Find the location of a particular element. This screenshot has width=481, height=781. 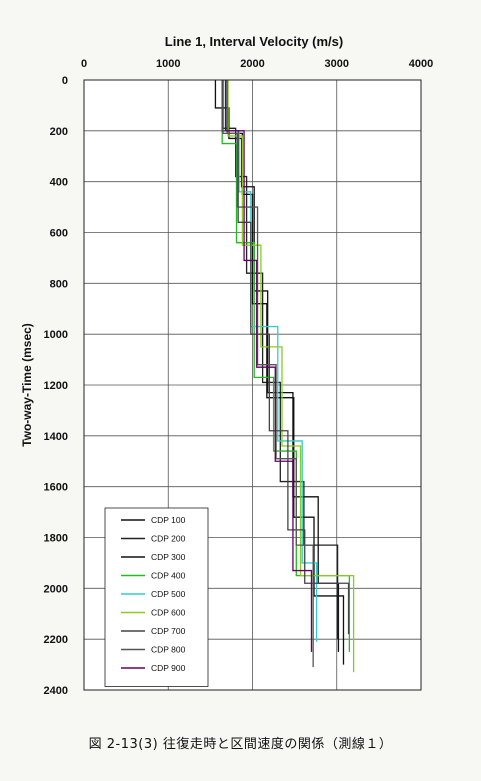

y-tick-label: 1200 is located at coordinates (56, 386).